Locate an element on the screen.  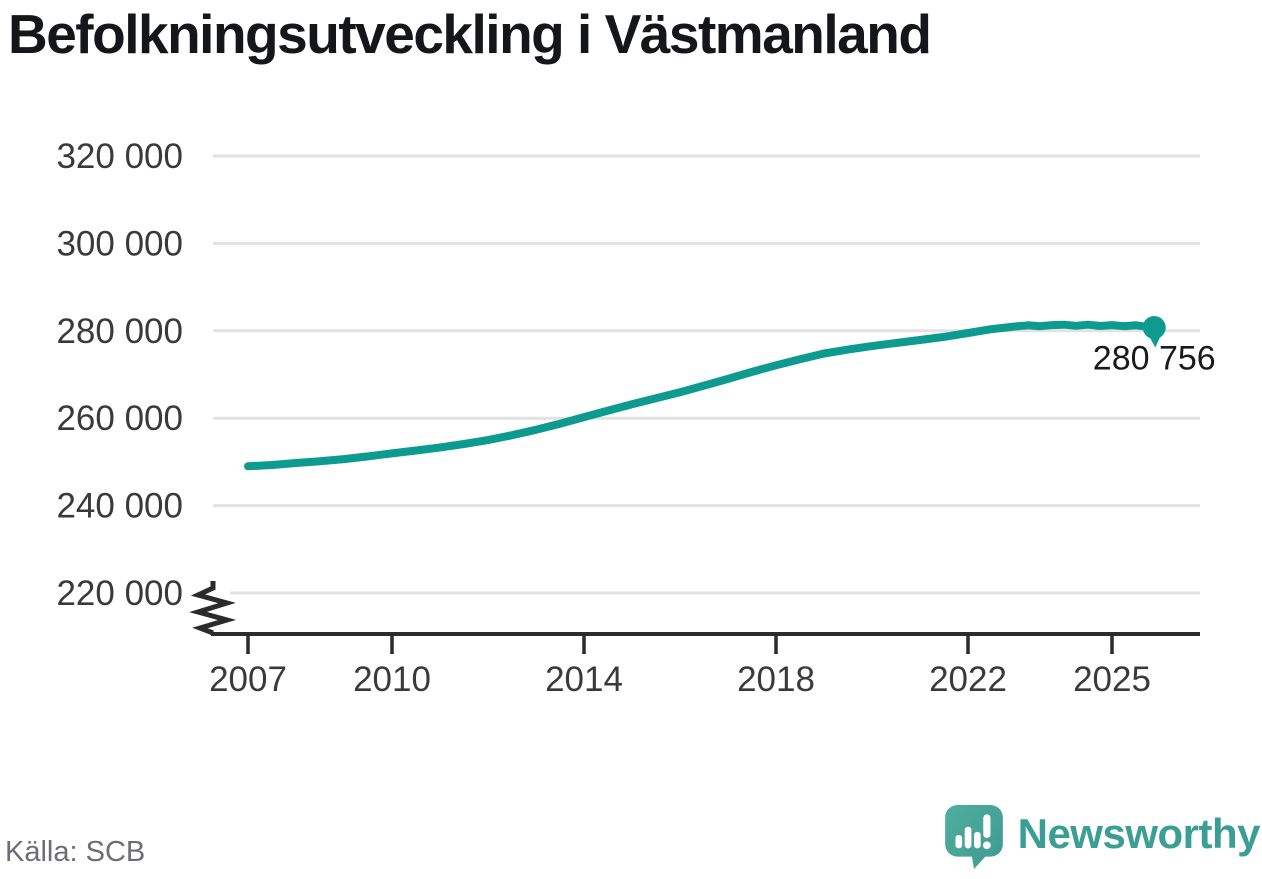
x-tick-label: 2007 is located at coordinates (248, 679).